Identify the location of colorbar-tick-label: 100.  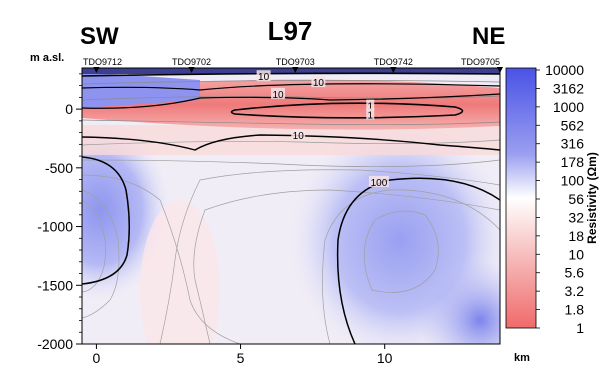
(573, 181).